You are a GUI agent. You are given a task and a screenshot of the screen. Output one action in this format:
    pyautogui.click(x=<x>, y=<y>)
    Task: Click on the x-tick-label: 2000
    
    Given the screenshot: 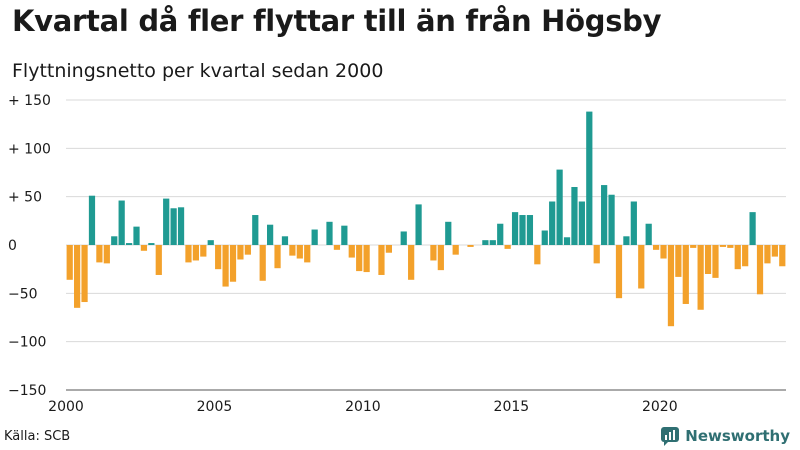 What is the action you would take?
    pyautogui.click(x=66, y=407)
    